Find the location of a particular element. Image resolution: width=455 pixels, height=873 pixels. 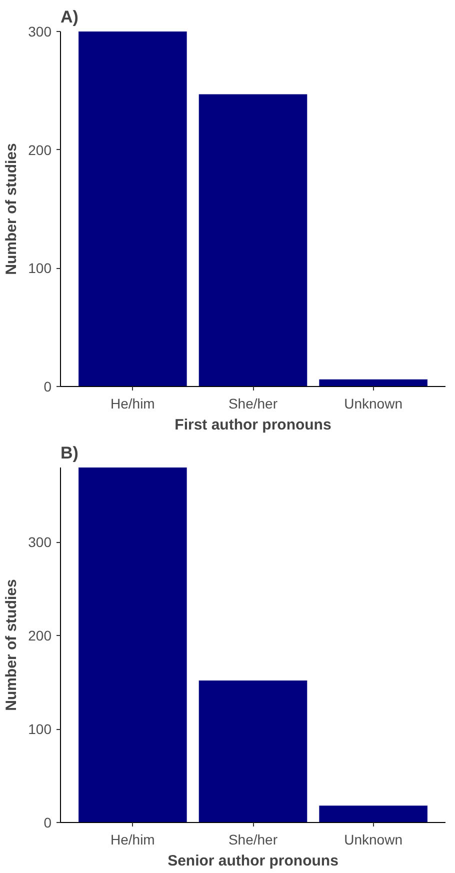

chart-title: B) is located at coordinates (69, 453).